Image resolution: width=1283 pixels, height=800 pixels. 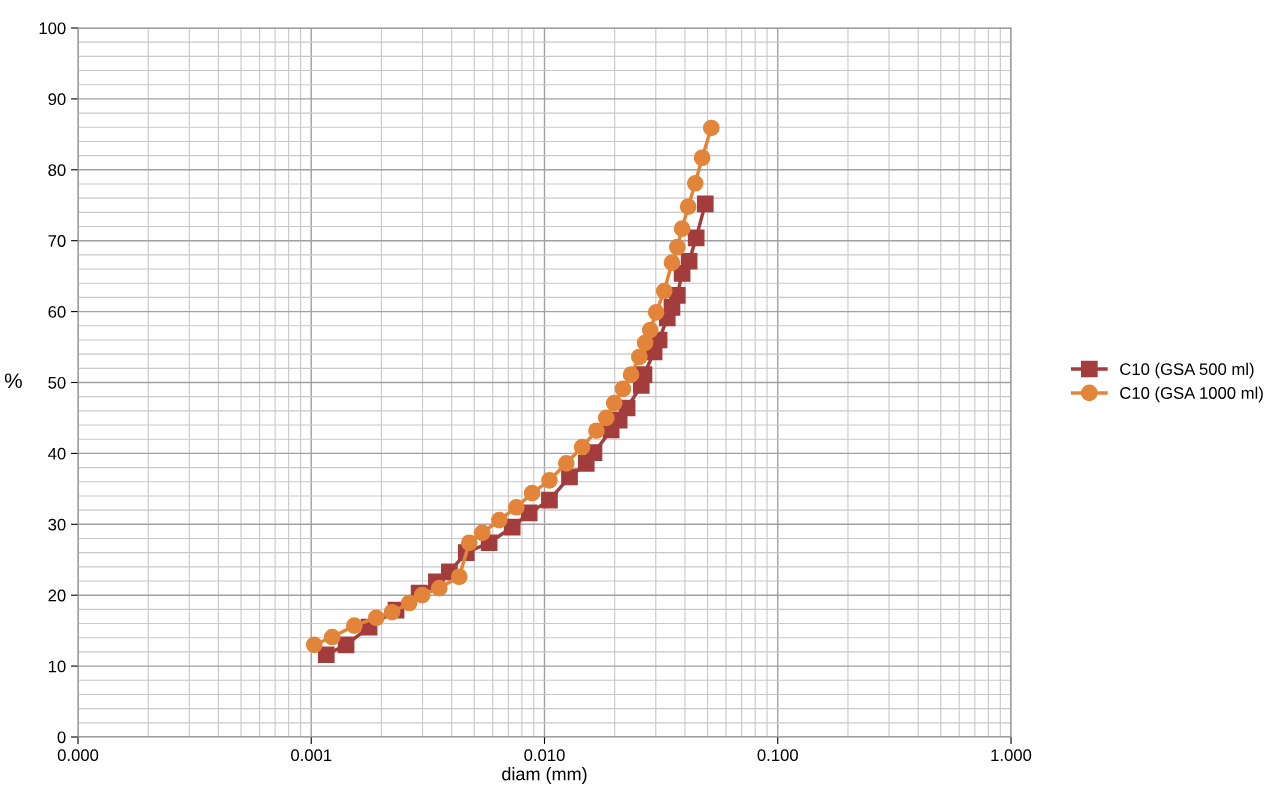 What do you see at coordinates (1191, 394) in the screenshot?
I see `legend-label: C10 (GSA 1000 ml)` at bounding box center [1191, 394].